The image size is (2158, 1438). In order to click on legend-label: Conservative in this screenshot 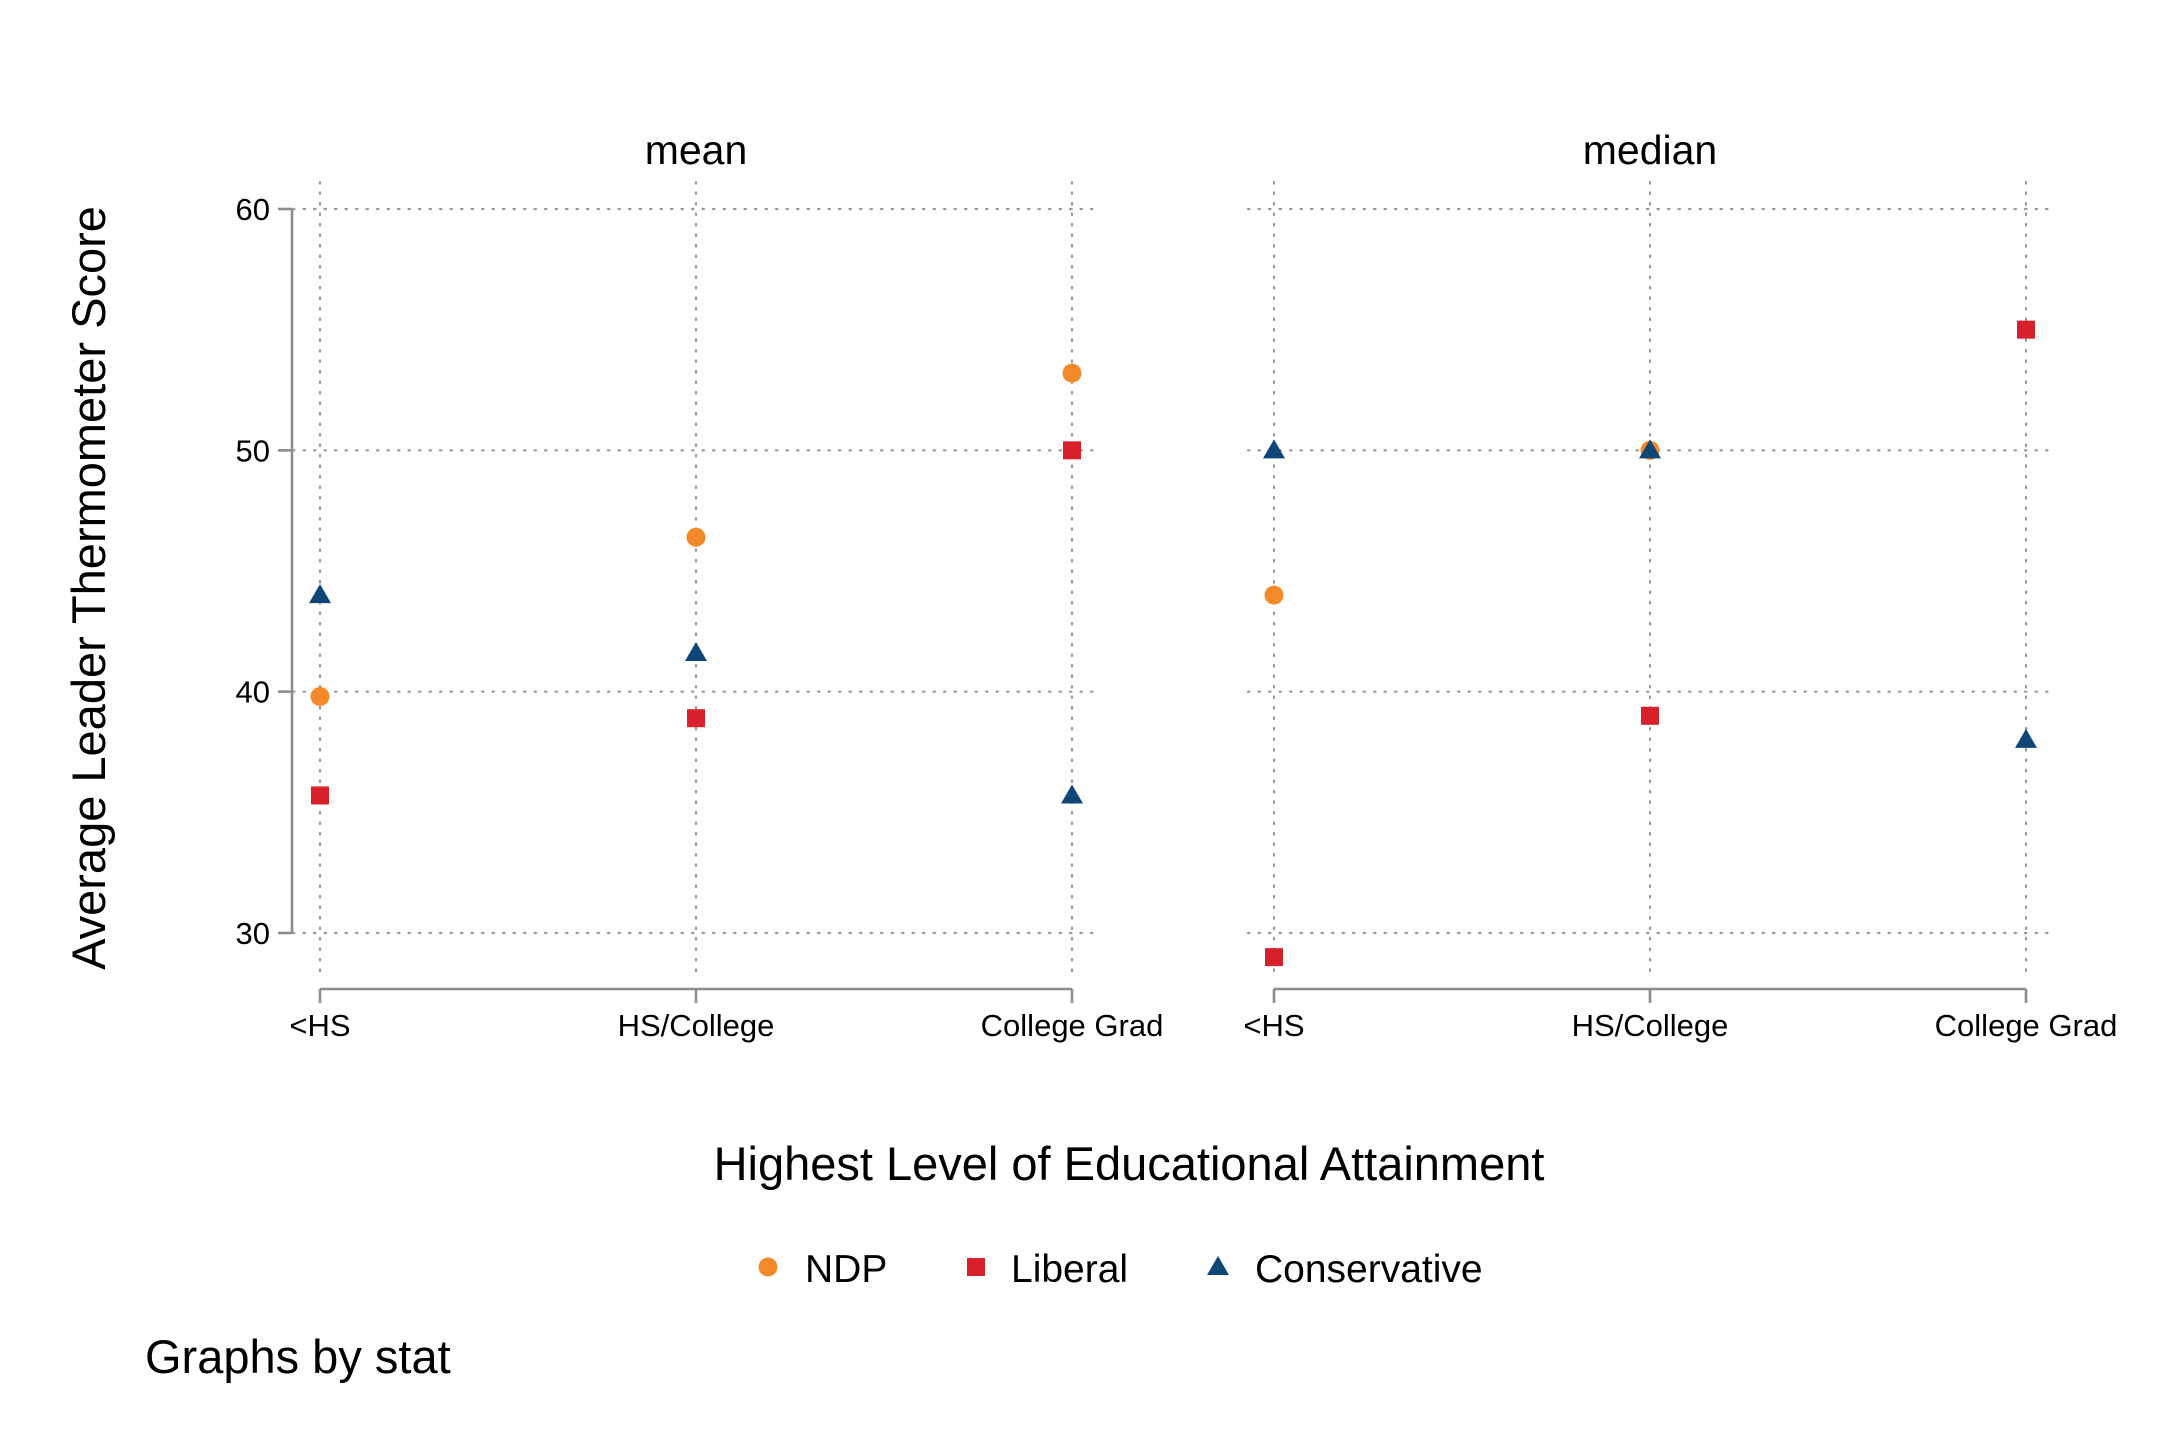, I will do `click(1369, 1269)`.